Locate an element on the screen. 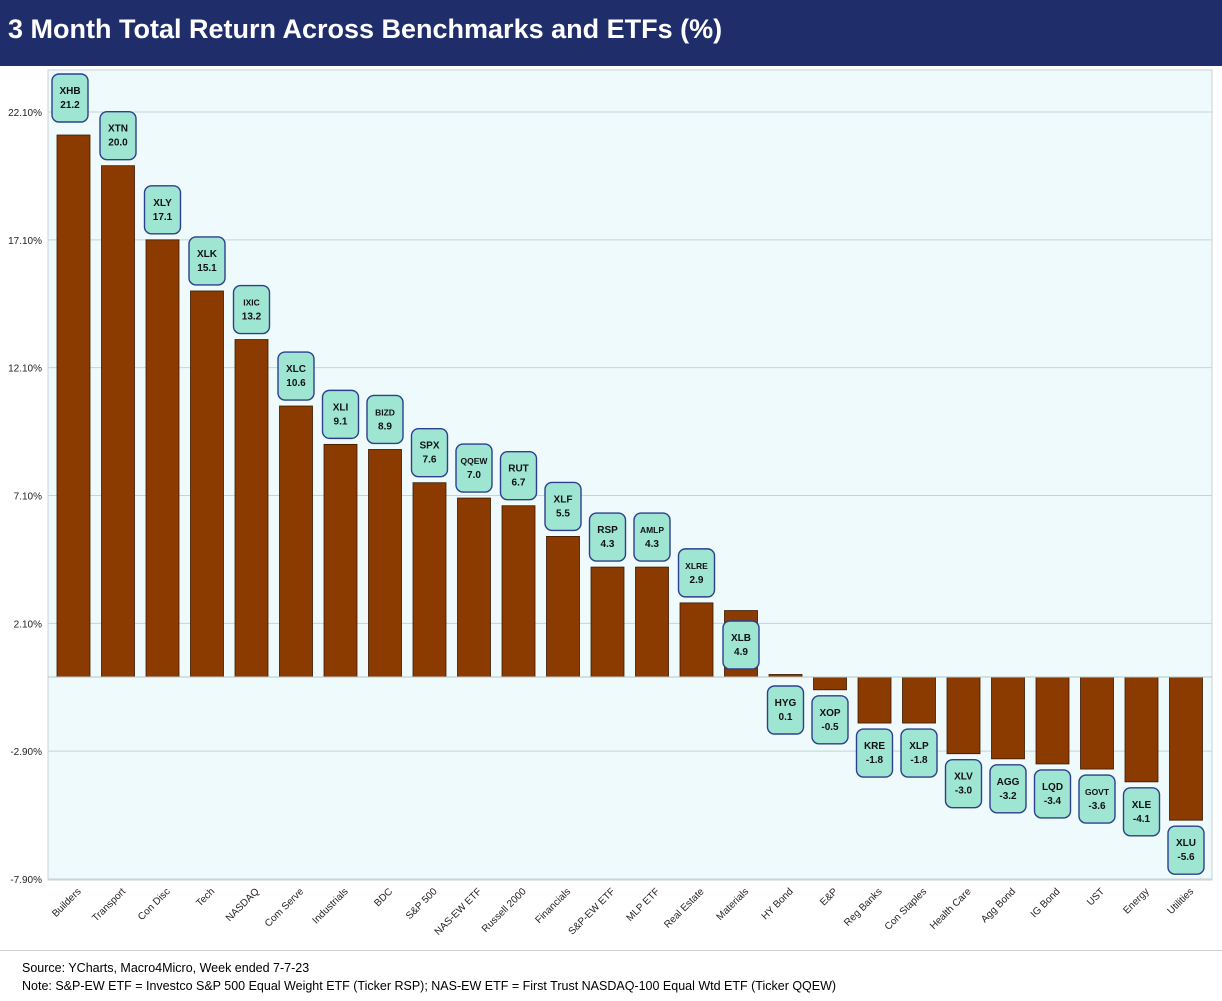 The image size is (1222, 1001). data-label-value: 15.1 is located at coordinates (207, 268).